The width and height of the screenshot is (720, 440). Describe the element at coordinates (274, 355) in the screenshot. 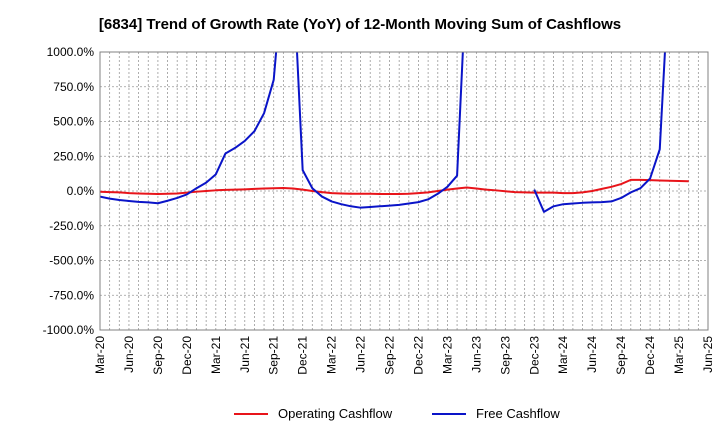

I see `x-tick-label: Sep-21` at that location.